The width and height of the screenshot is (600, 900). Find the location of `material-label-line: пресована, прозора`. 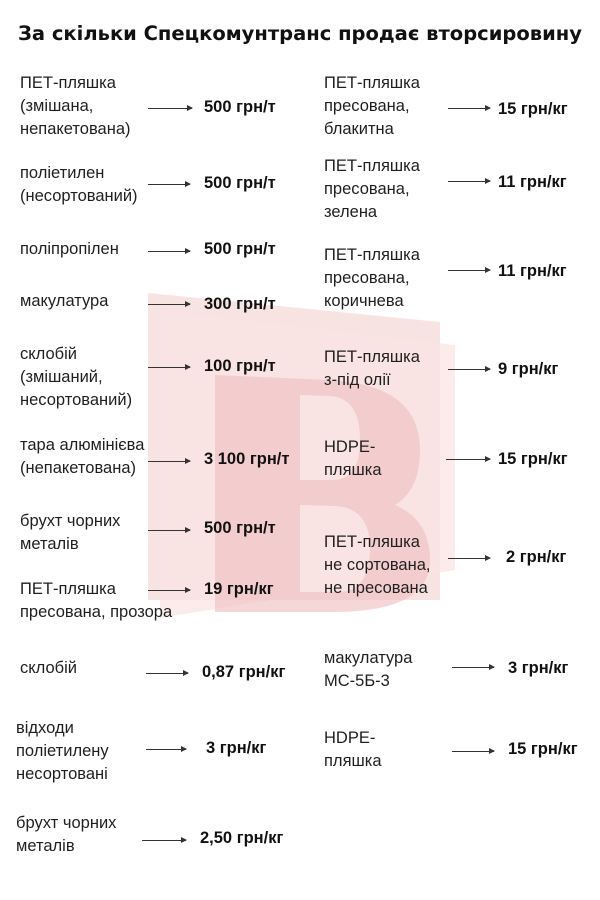

material-label-line: пресована, прозора is located at coordinates (96, 612).